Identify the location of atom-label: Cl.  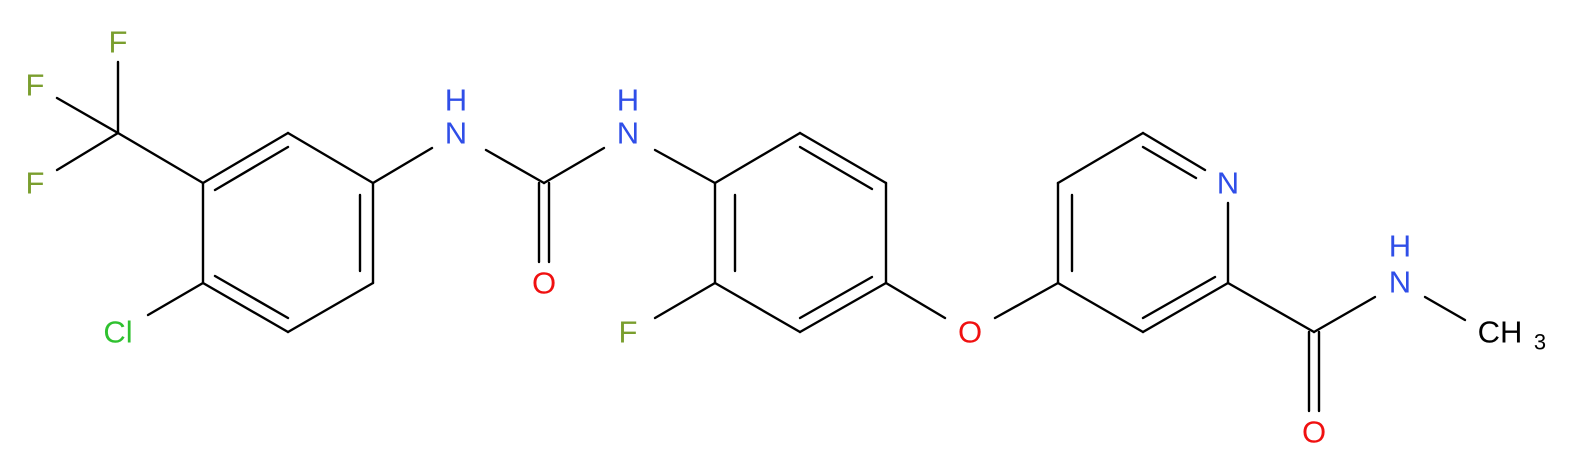
(117, 332).